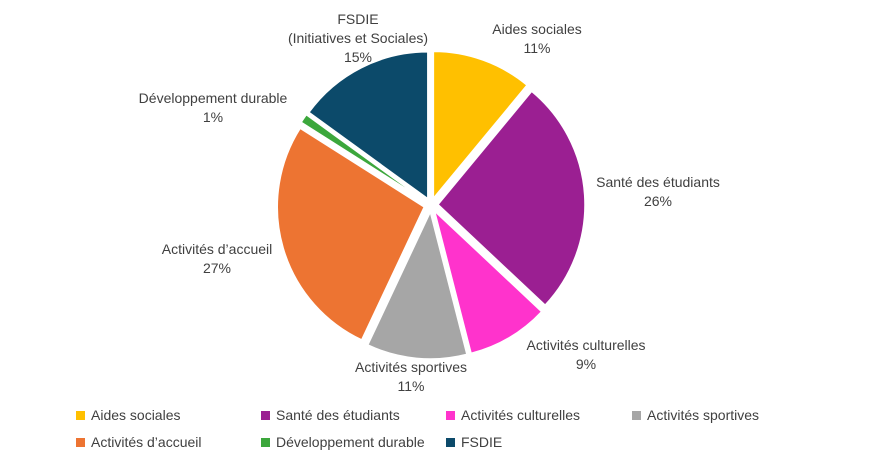 This screenshot has width=883, height=461. Describe the element at coordinates (411, 367) in the screenshot. I see `data-label-name: Activités sportives` at that location.